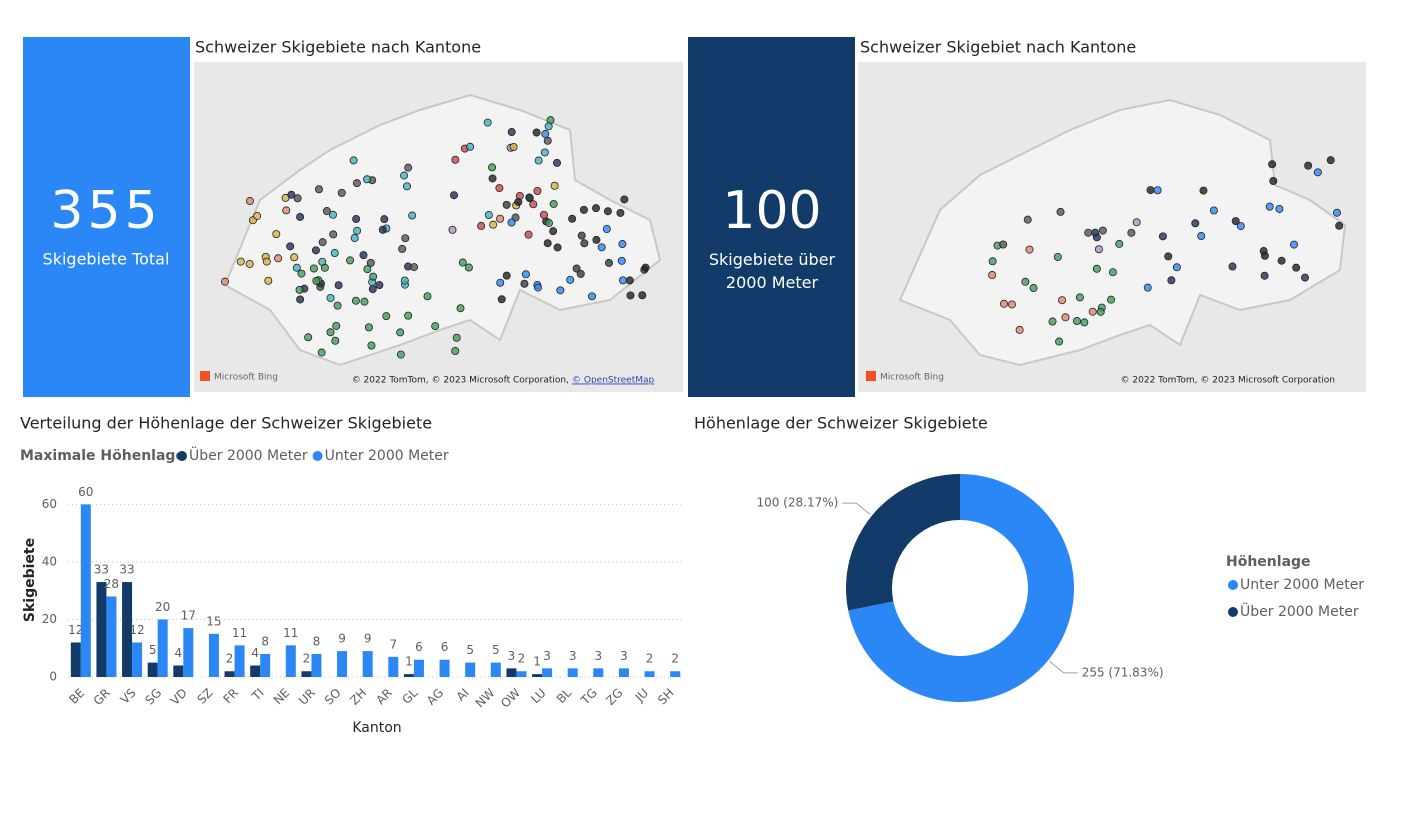  Describe the element at coordinates (317, 456) in the screenshot. I see `legend-marker` at that location.